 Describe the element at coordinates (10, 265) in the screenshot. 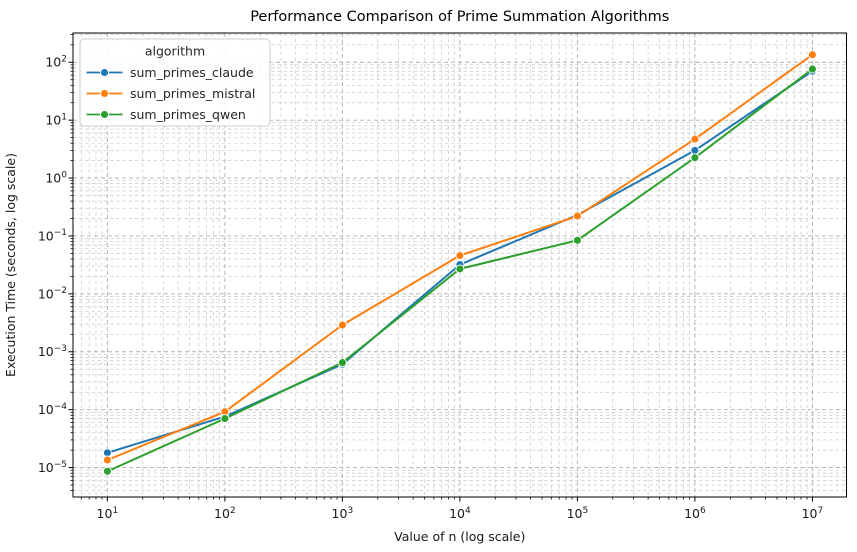

I see `y-axis-label: Execution Time (seconds, log scale)` at that location.